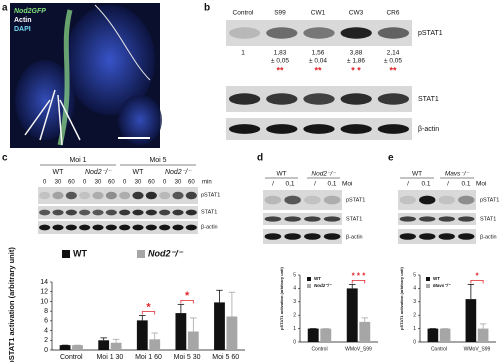 This screenshot has width=500, height=362. I want to click on panel-letter: b, so click(207, 8).